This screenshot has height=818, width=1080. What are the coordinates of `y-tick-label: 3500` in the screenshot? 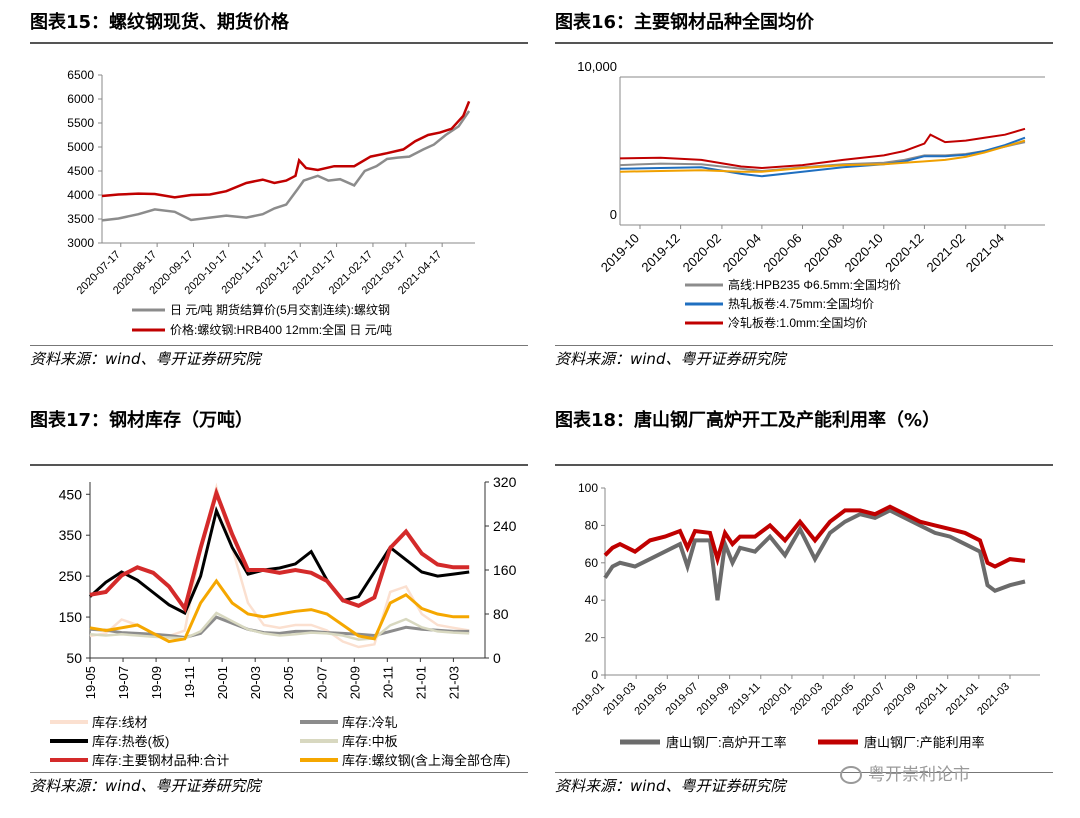 It's located at (80, 219).